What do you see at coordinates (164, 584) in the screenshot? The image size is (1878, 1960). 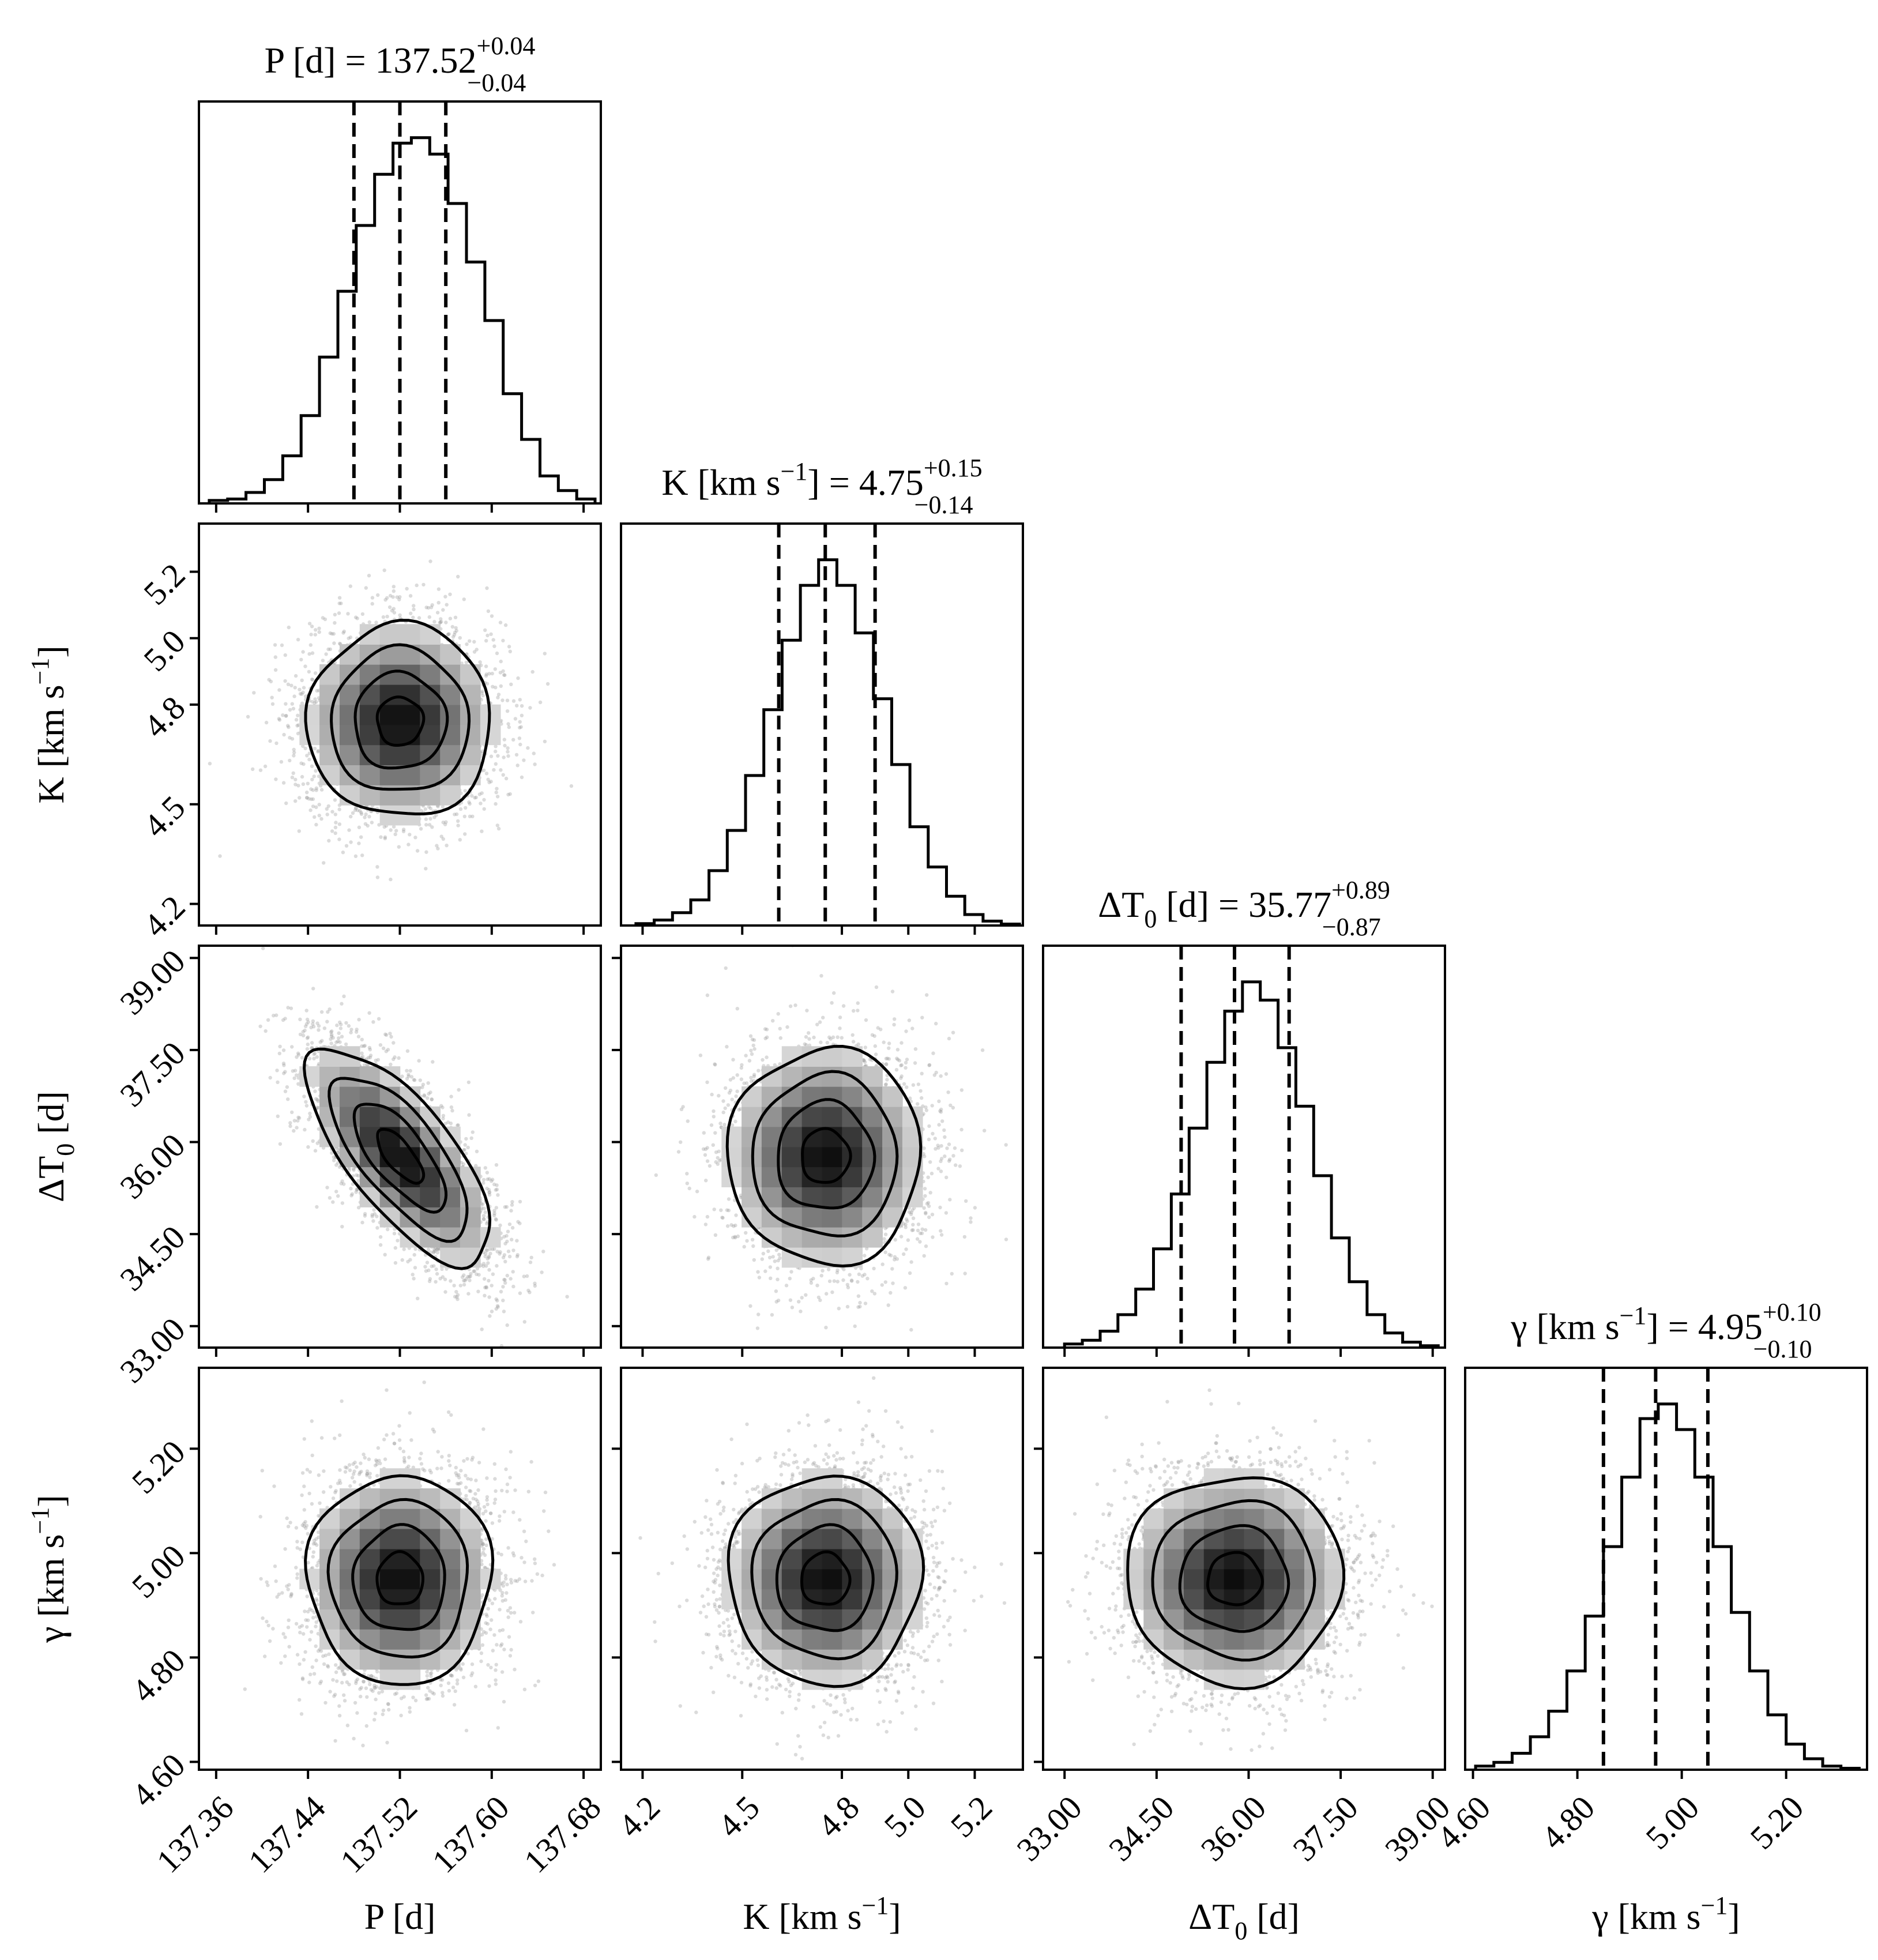 I see `y-tick-label: 5.2` at bounding box center [164, 584].